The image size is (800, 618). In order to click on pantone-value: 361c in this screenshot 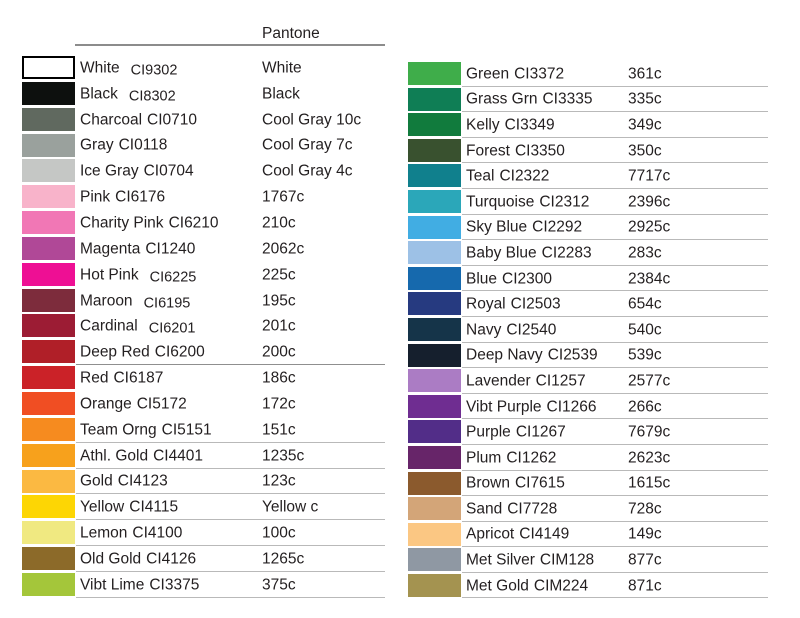, I will do `click(645, 74)`.